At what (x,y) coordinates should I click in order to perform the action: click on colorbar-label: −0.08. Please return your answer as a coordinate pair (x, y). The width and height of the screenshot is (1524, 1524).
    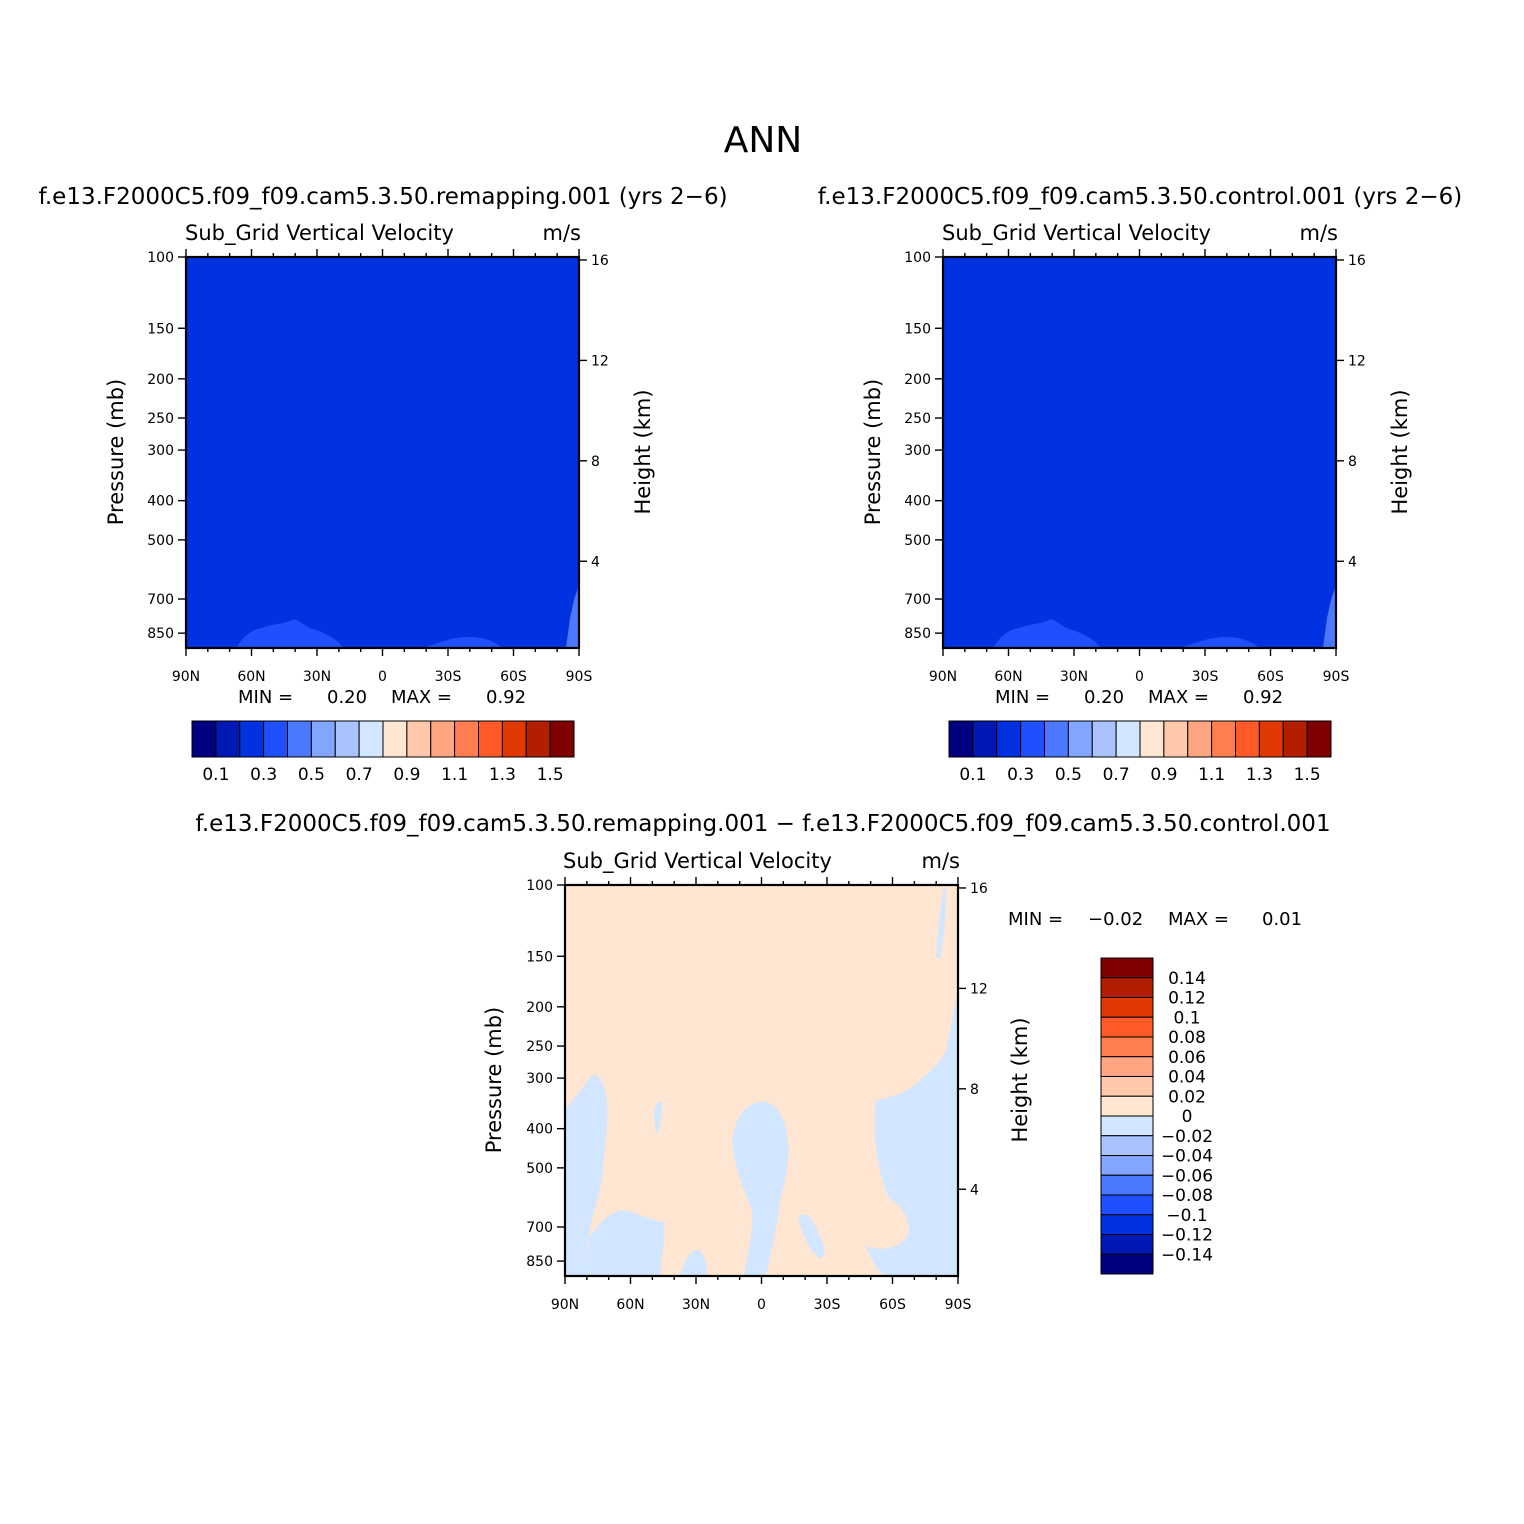
    Looking at the image, I should click on (1187, 1196).